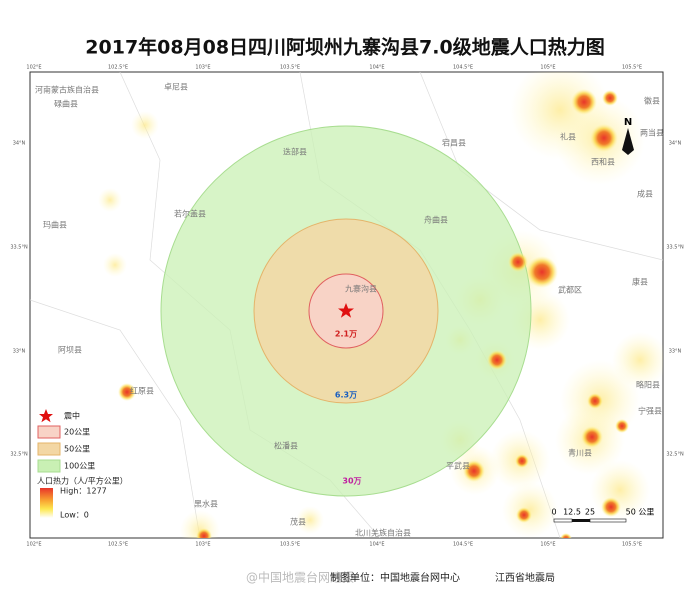 This screenshot has height=600, width=690. Describe the element at coordinates (346, 395) in the screenshot. I see `ring-label: 6.3万` at that location.